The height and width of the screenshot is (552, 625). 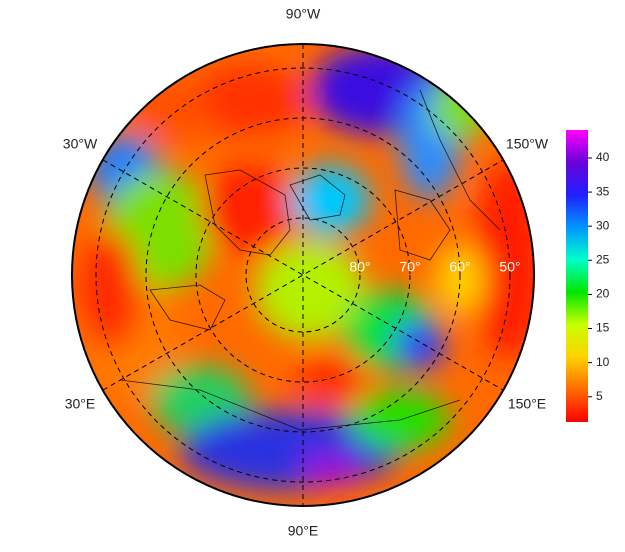 I want to click on colorbar-tick-label: 10, so click(x=603, y=362).